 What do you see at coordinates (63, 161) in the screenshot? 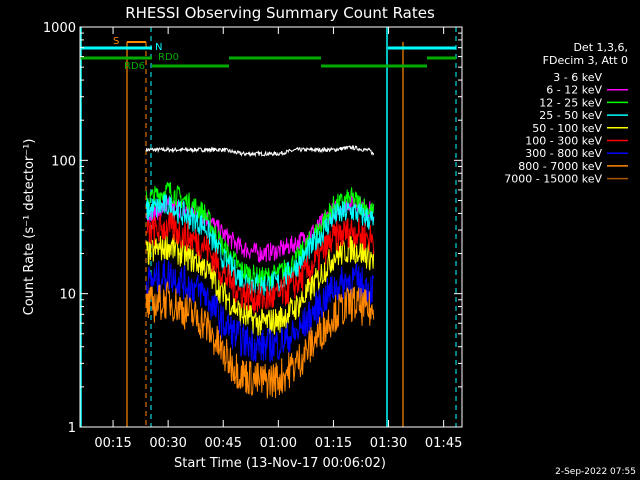
I see `y-tick-label: 100` at bounding box center [63, 161].